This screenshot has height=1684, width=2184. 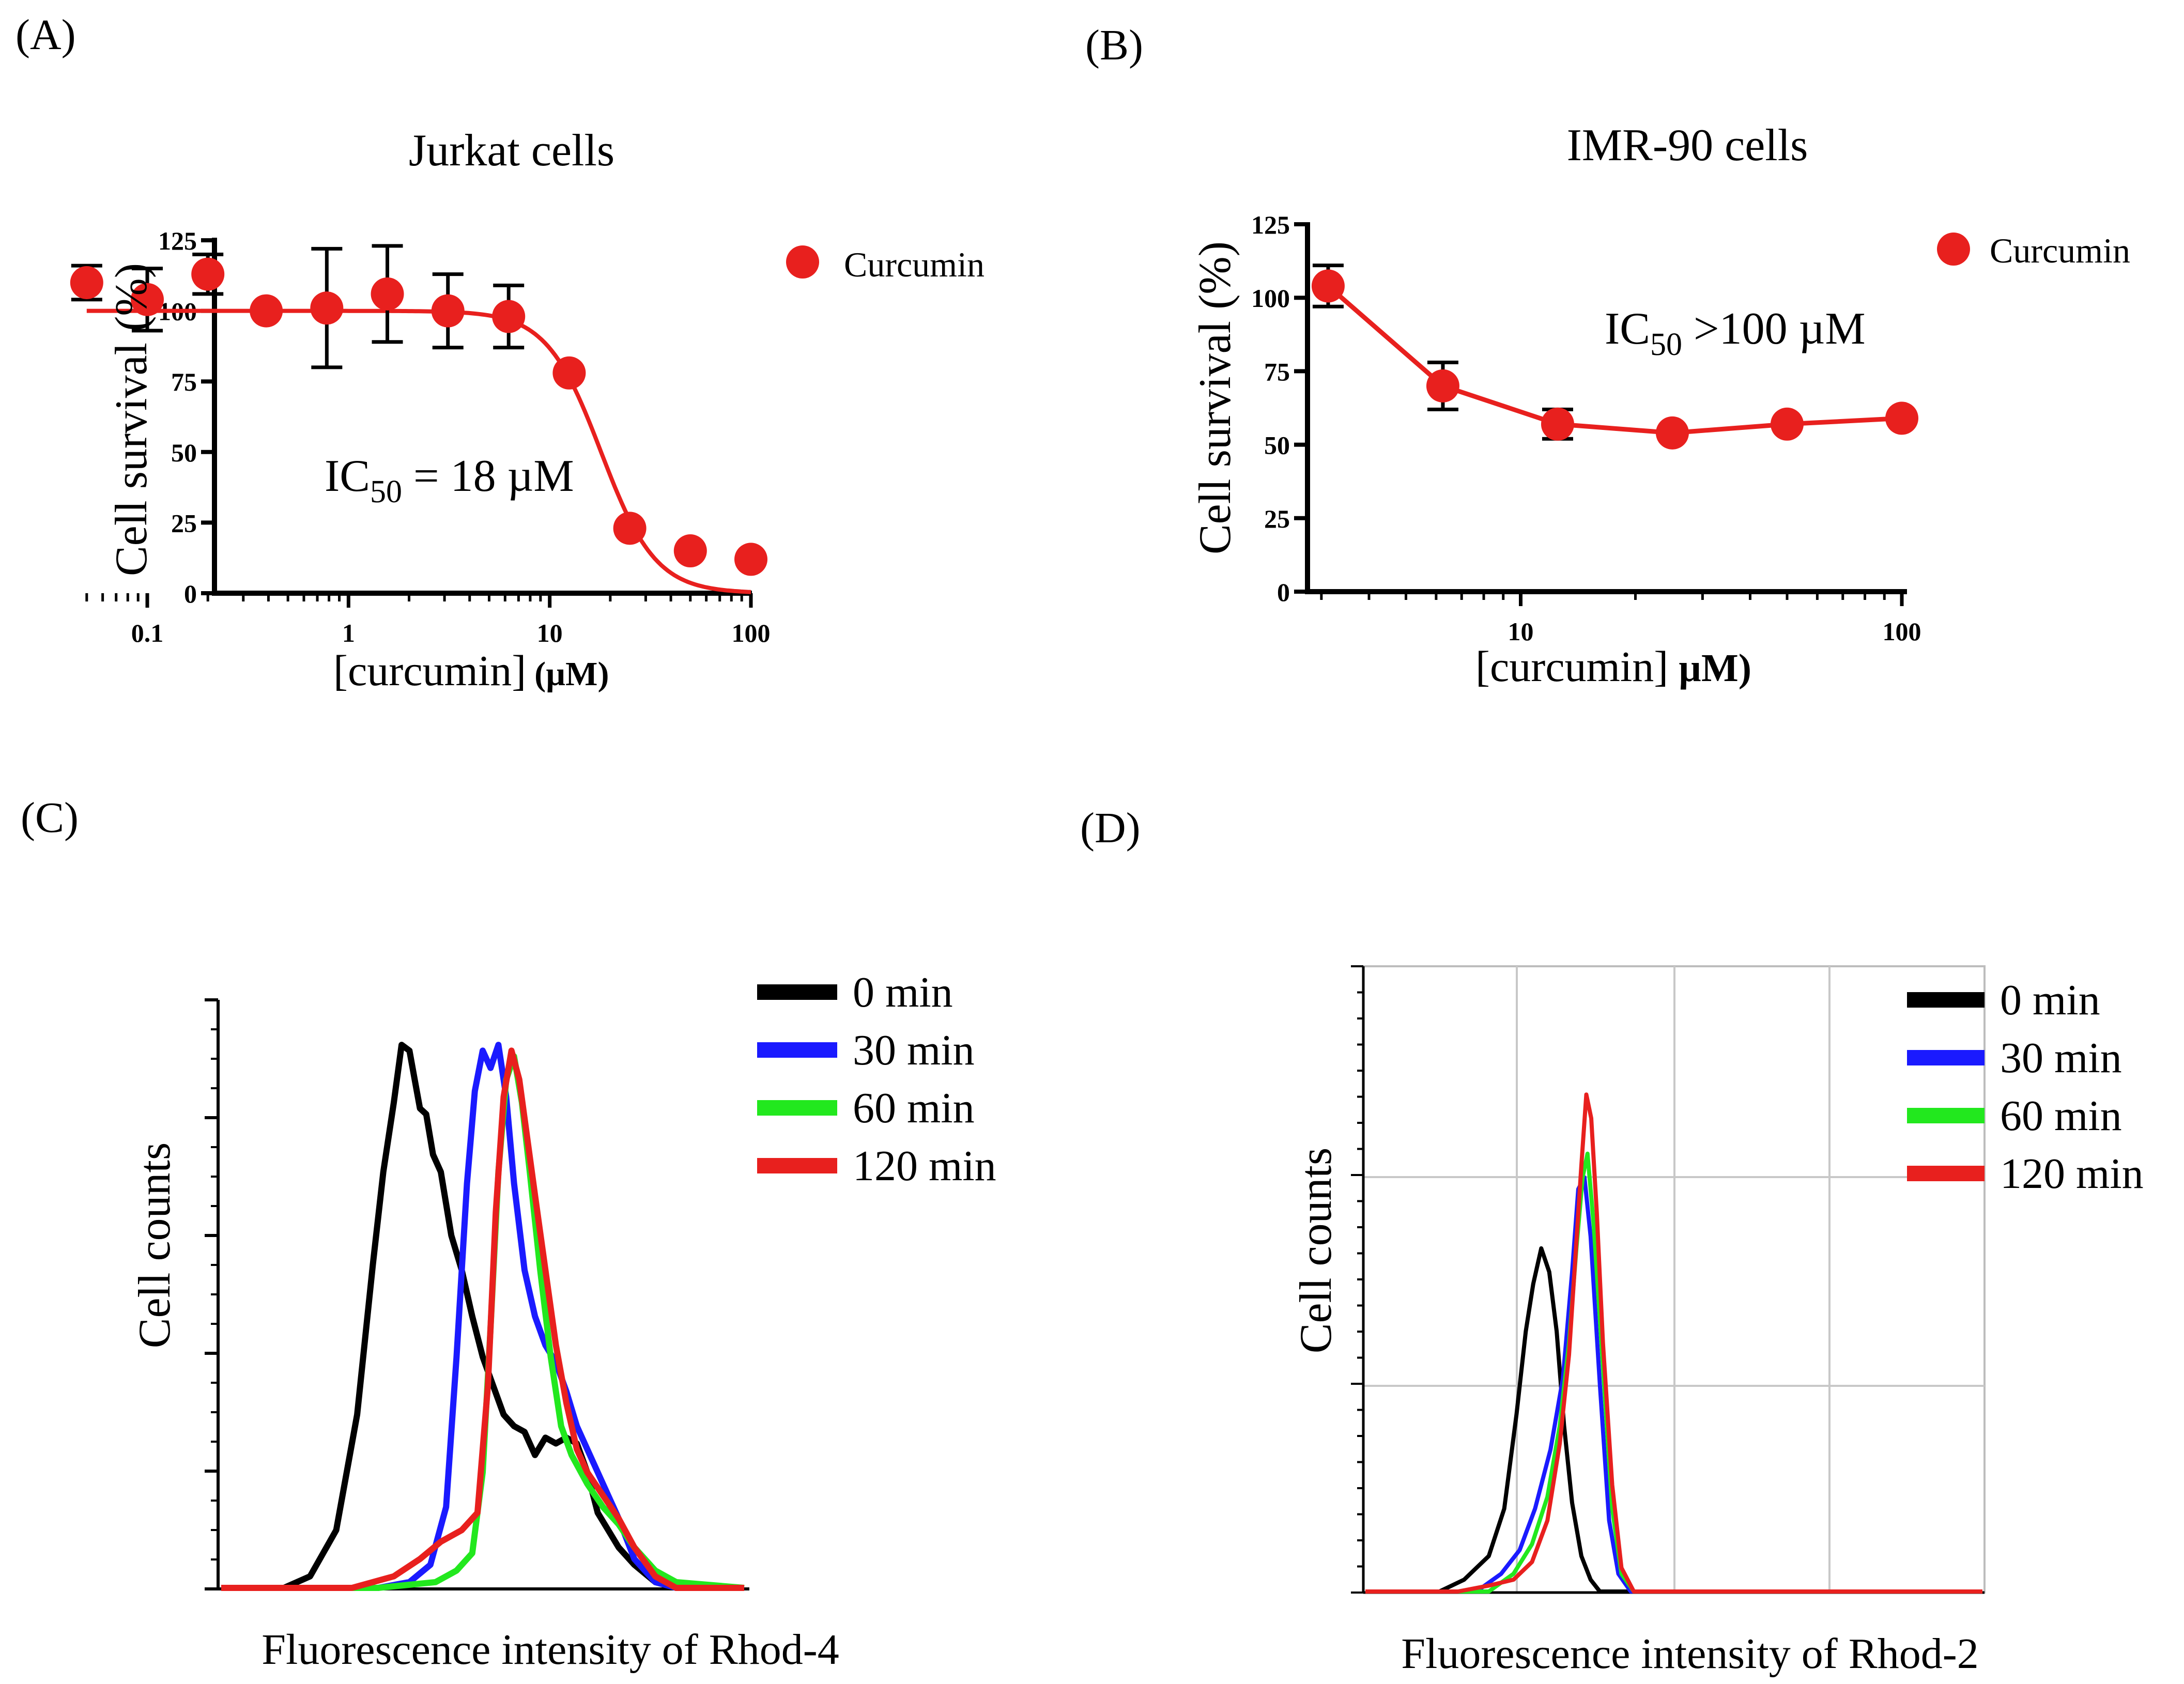 What do you see at coordinates (572, 674) in the screenshot?
I see `chart-a-xlabel-unit: (µM)` at bounding box center [572, 674].